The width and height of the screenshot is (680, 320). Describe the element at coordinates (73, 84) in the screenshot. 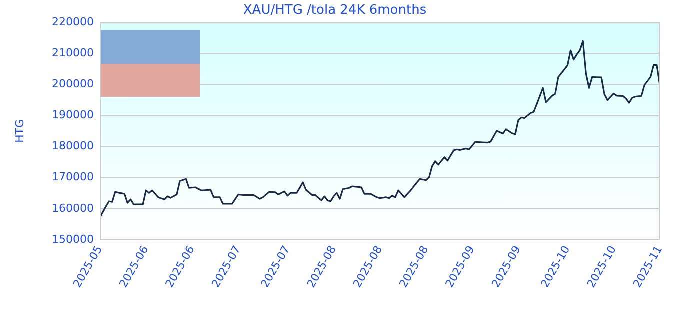

I see `y-tick-label: 200000` at that location.